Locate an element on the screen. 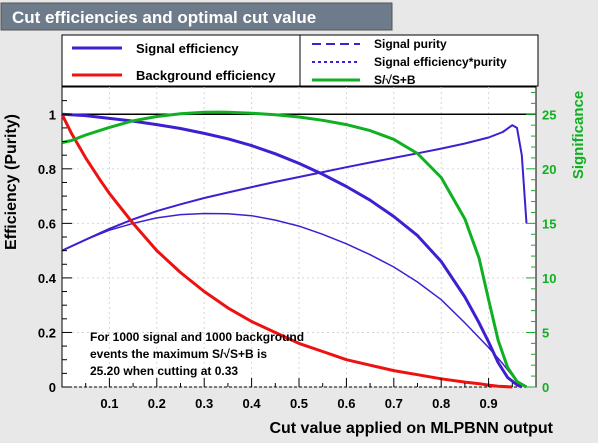 The height and width of the screenshot is (443, 598). x-tick-label: 0.7 is located at coordinates (394, 403).